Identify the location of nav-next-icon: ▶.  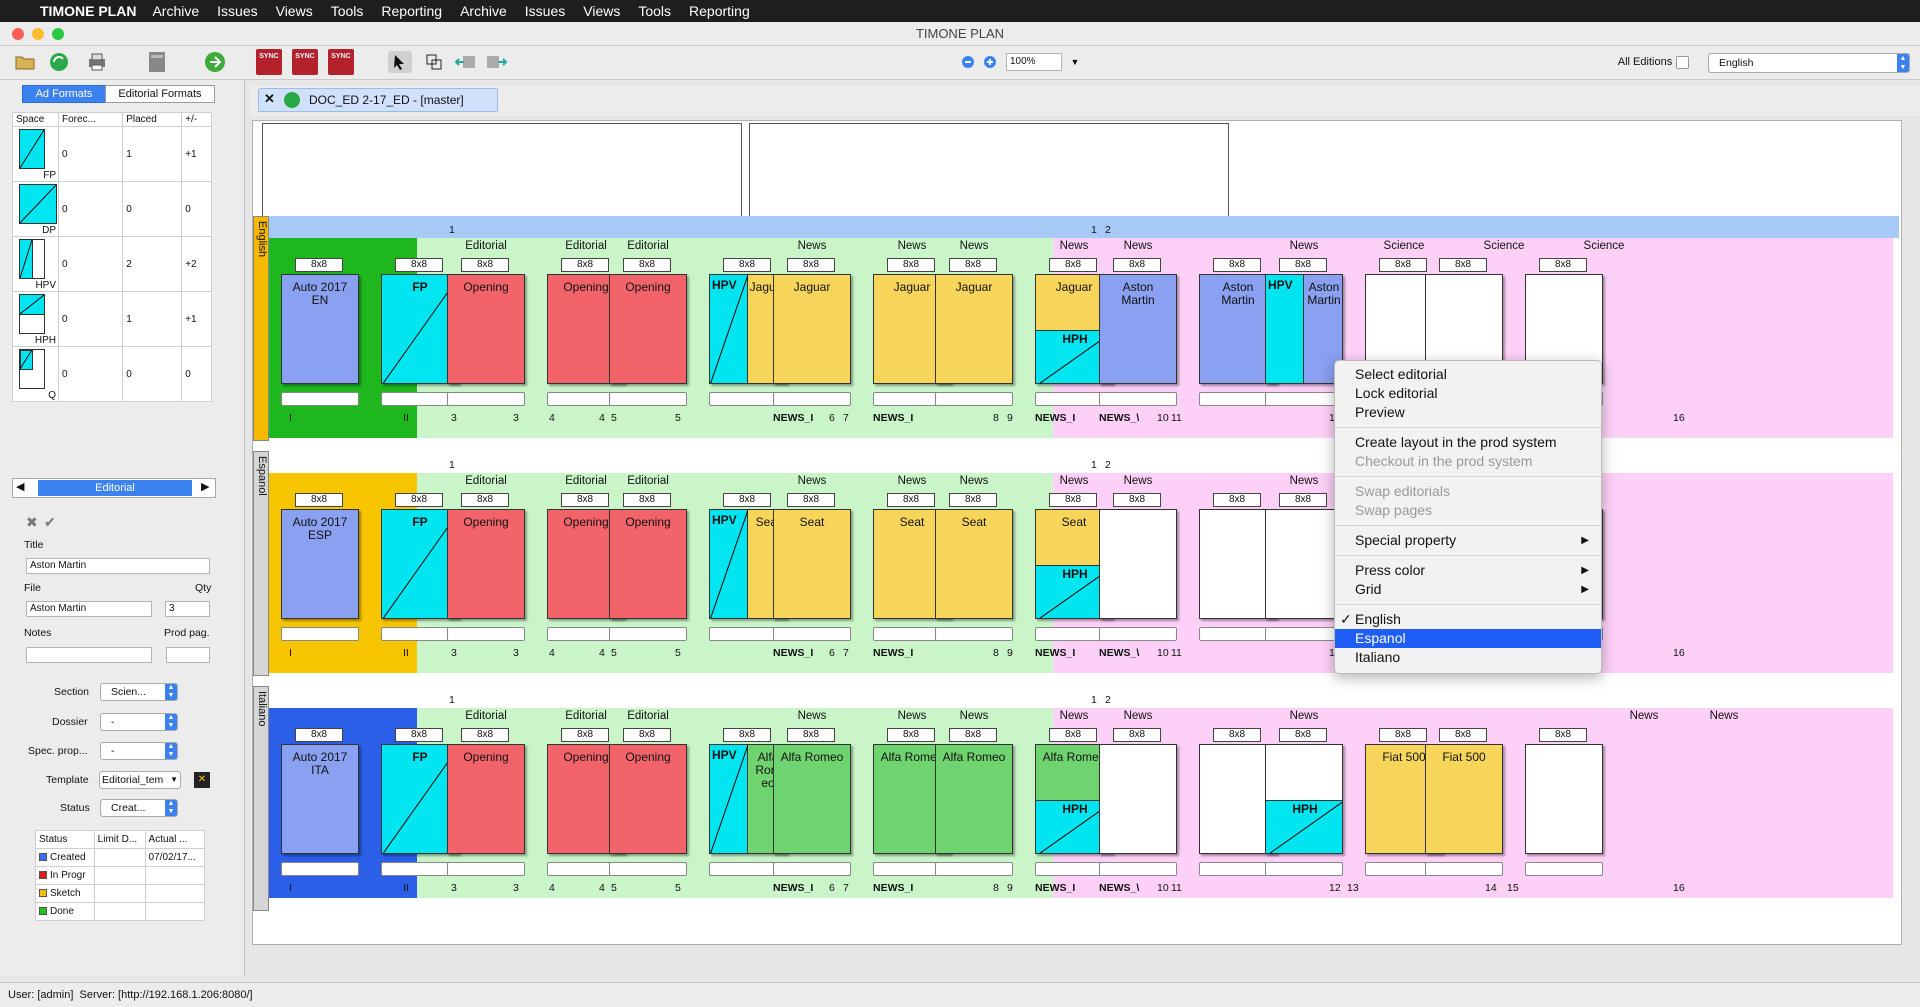
(205, 487).